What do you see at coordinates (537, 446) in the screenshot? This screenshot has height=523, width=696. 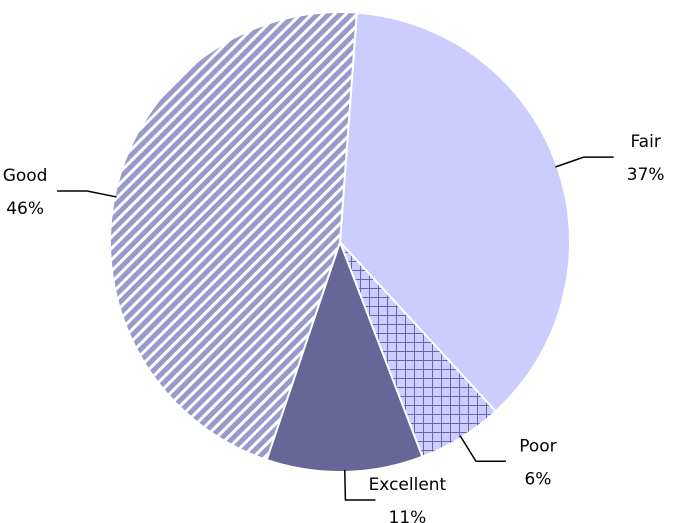 I see `slice-label: Poor` at bounding box center [537, 446].